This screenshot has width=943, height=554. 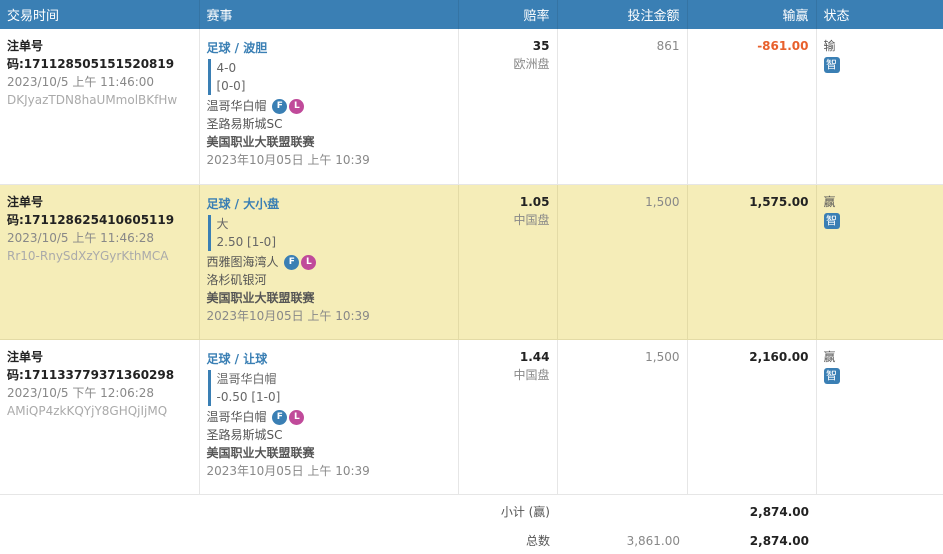 I want to click on header-odds: 赔率, so click(x=508, y=14).